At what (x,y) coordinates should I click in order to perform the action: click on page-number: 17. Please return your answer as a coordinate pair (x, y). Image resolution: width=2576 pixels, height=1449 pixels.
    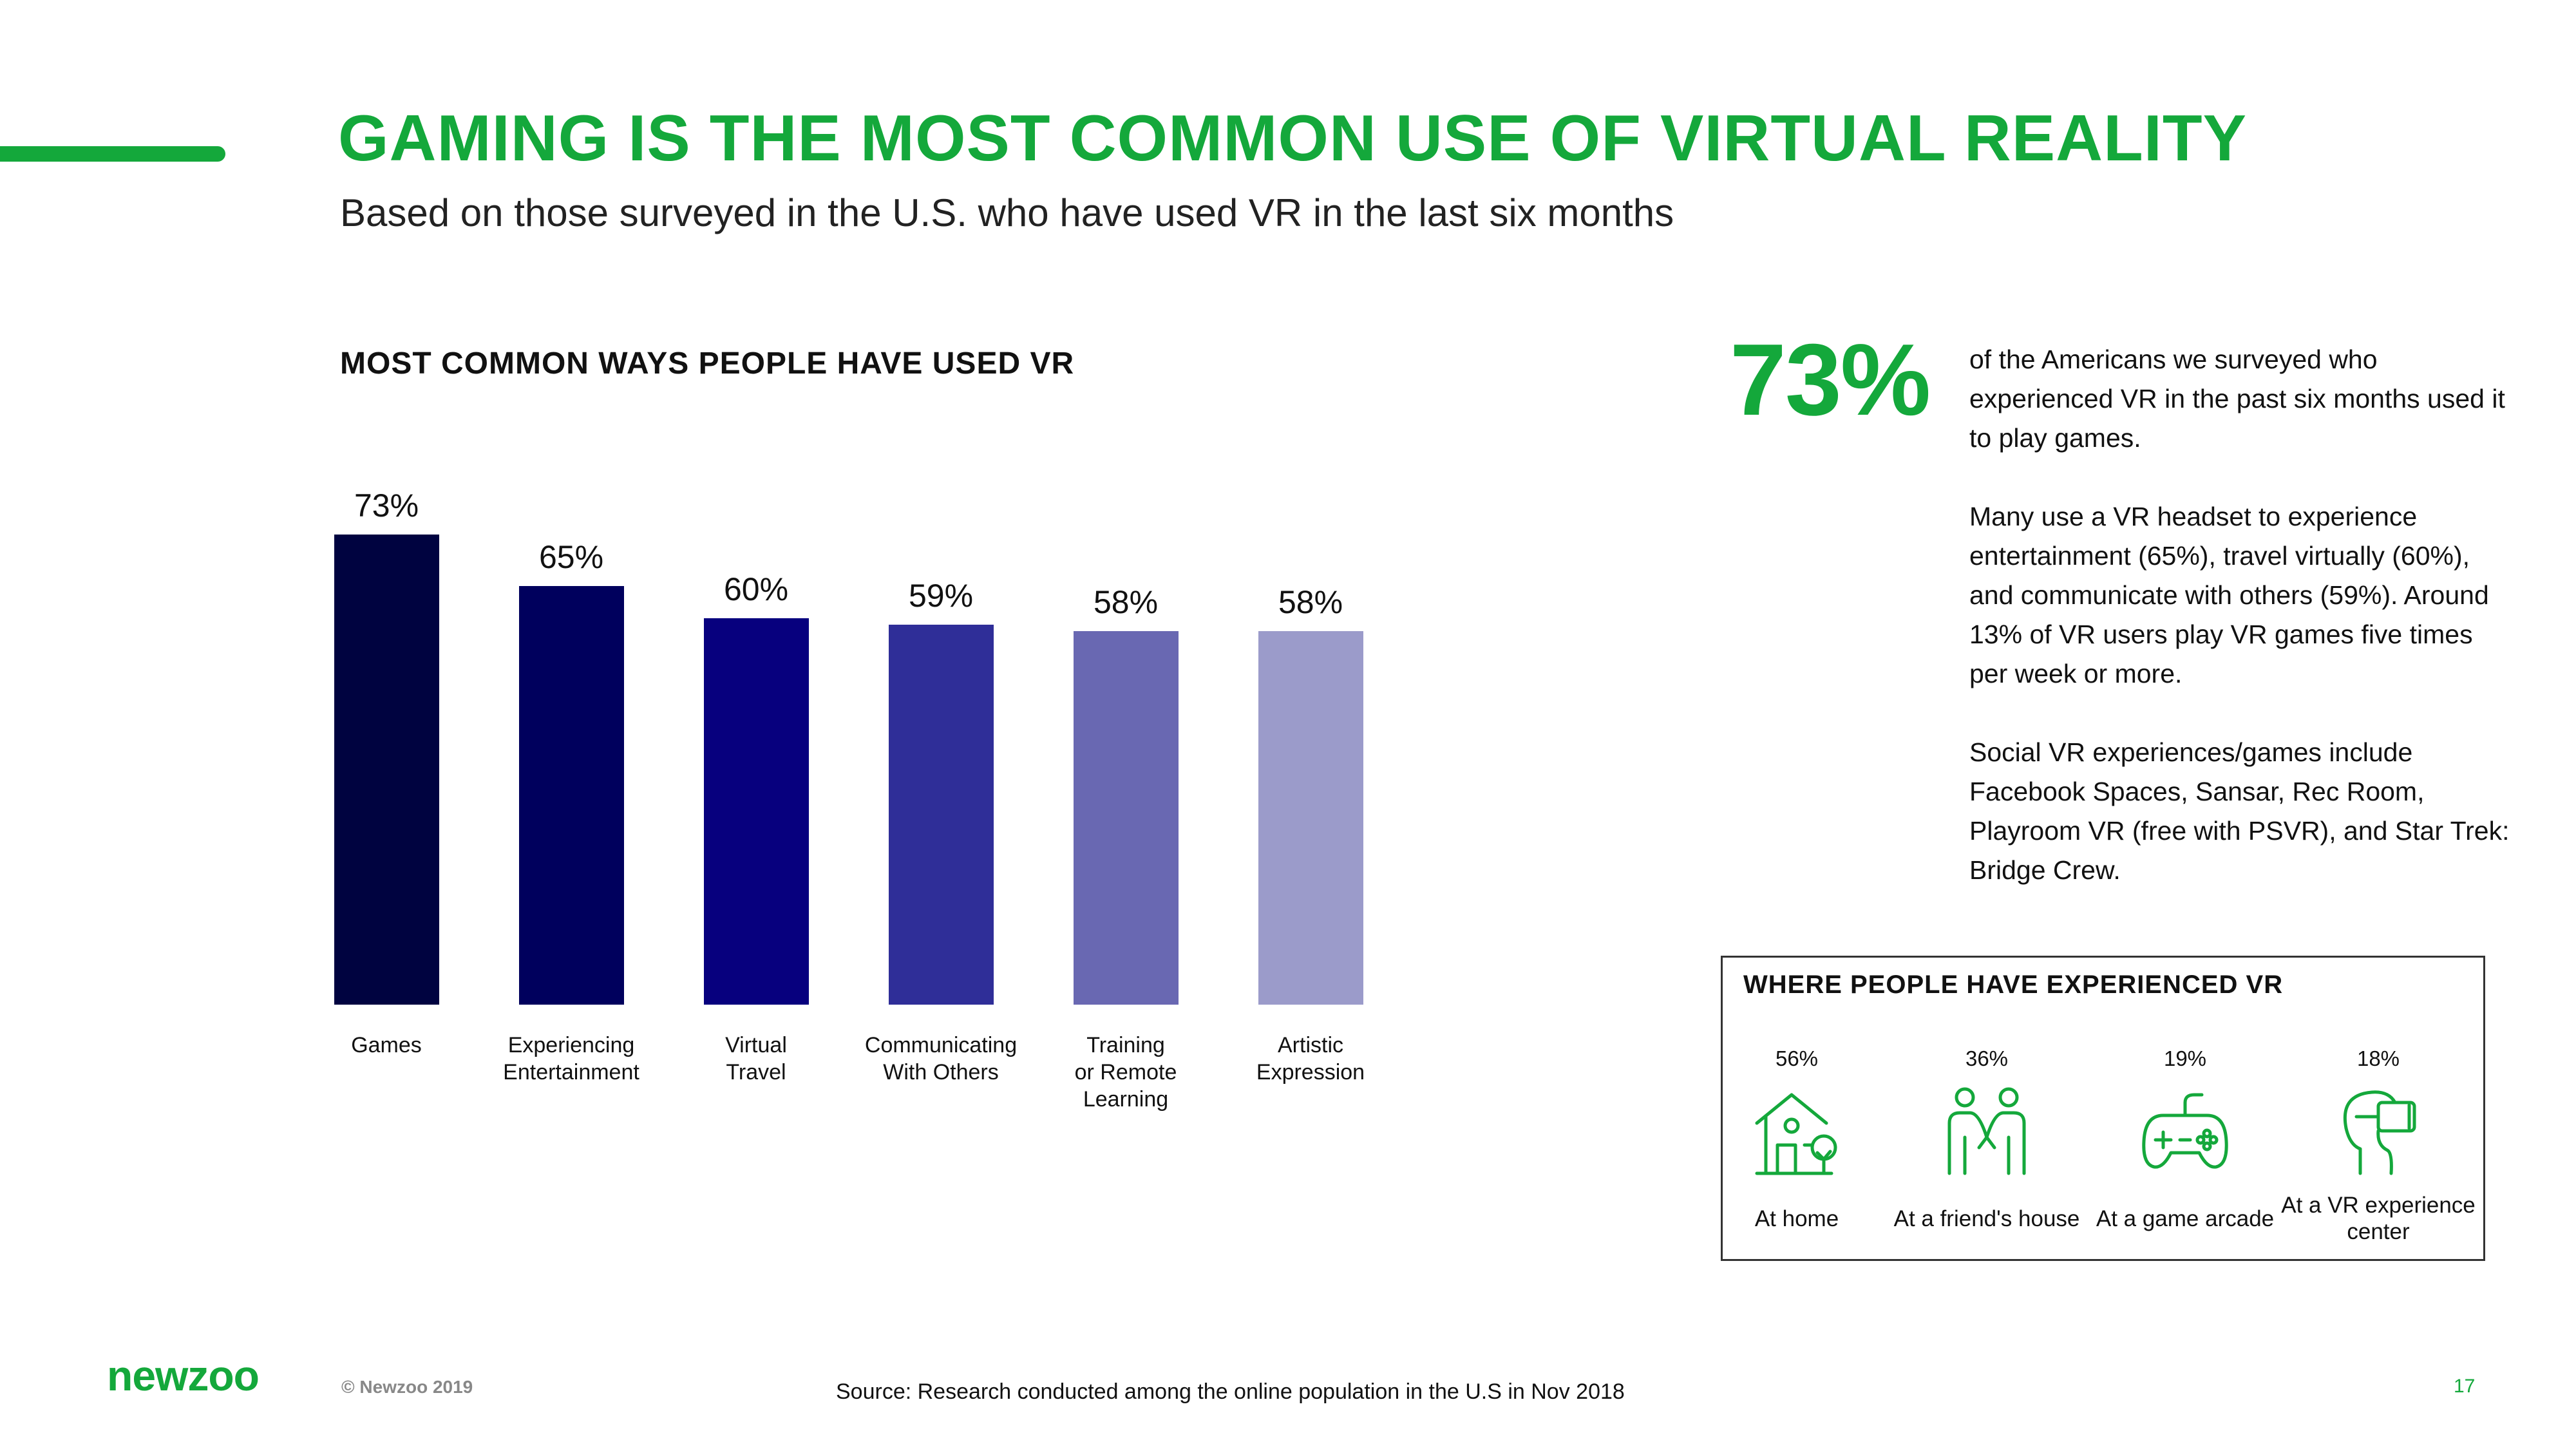
    Looking at the image, I should click on (2465, 1386).